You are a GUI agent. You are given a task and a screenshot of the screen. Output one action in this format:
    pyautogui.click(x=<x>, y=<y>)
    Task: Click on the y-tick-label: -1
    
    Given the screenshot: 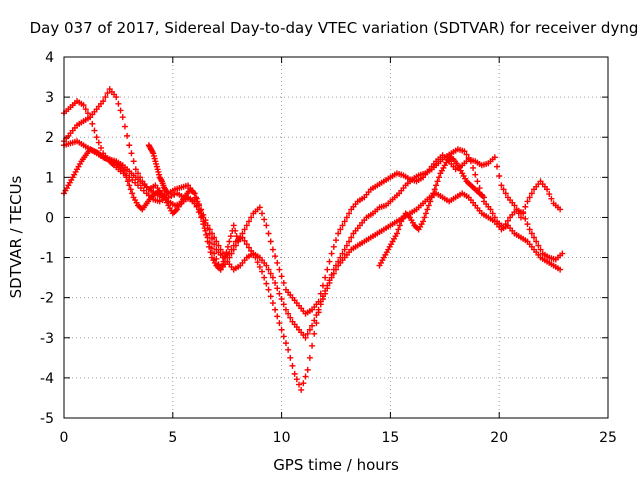 What is the action you would take?
    pyautogui.click(x=47, y=259)
    